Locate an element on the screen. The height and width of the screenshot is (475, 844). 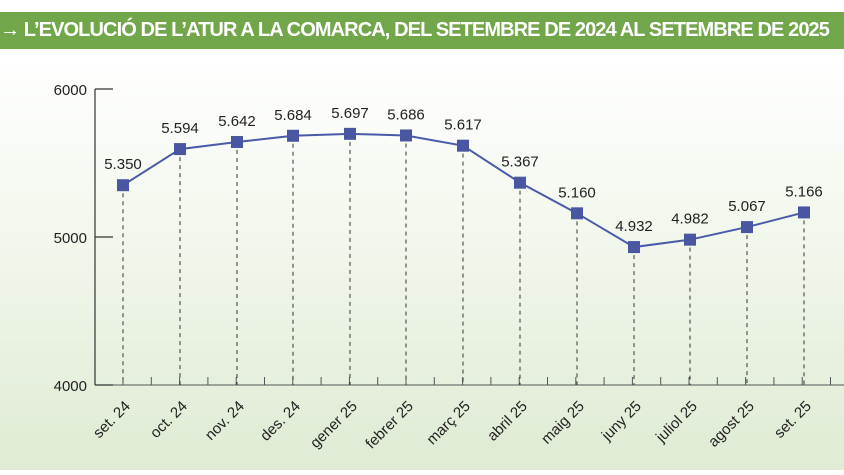
data-label: 5.684 is located at coordinates (293, 115).